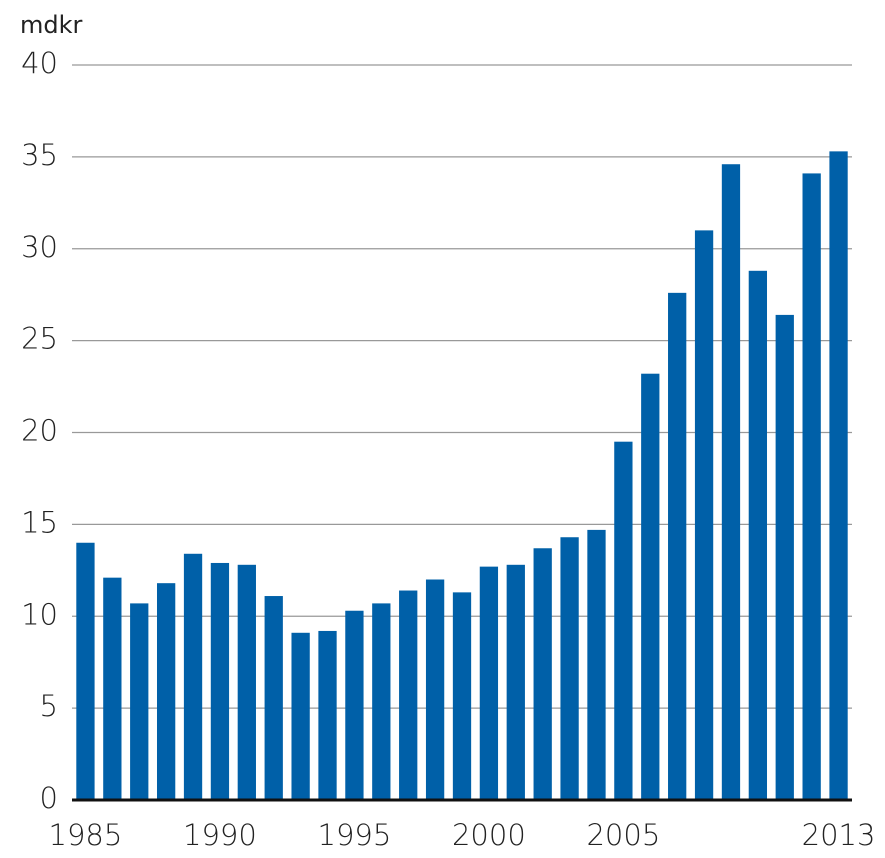  I want to click on y-tick-label: 25, so click(39, 339).